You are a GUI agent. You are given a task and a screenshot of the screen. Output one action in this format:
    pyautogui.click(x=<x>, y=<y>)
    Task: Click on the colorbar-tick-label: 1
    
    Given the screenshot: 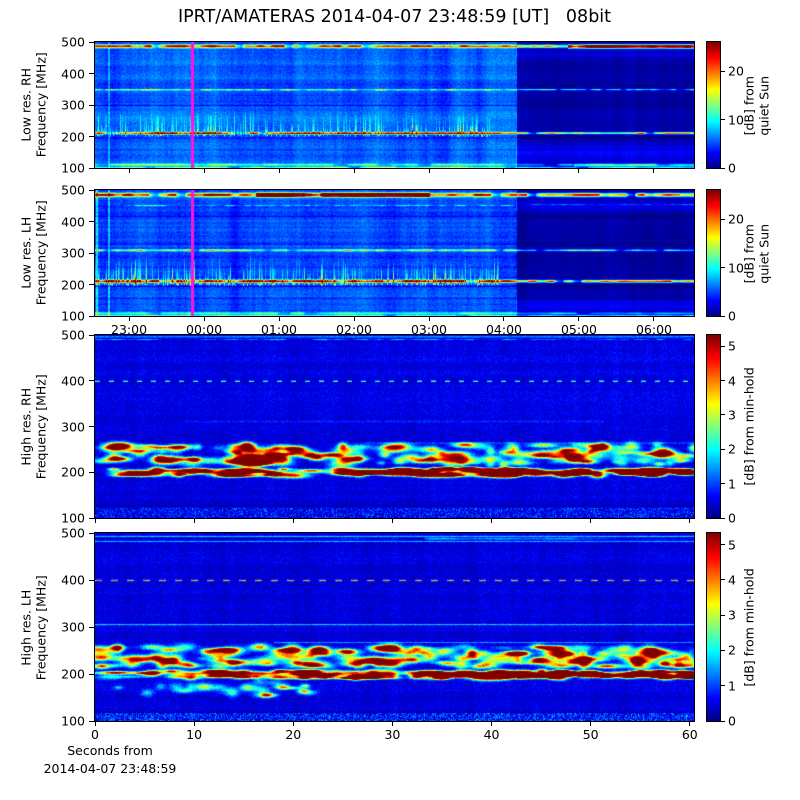 What is the action you would take?
    pyautogui.click(x=732, y=686)
    